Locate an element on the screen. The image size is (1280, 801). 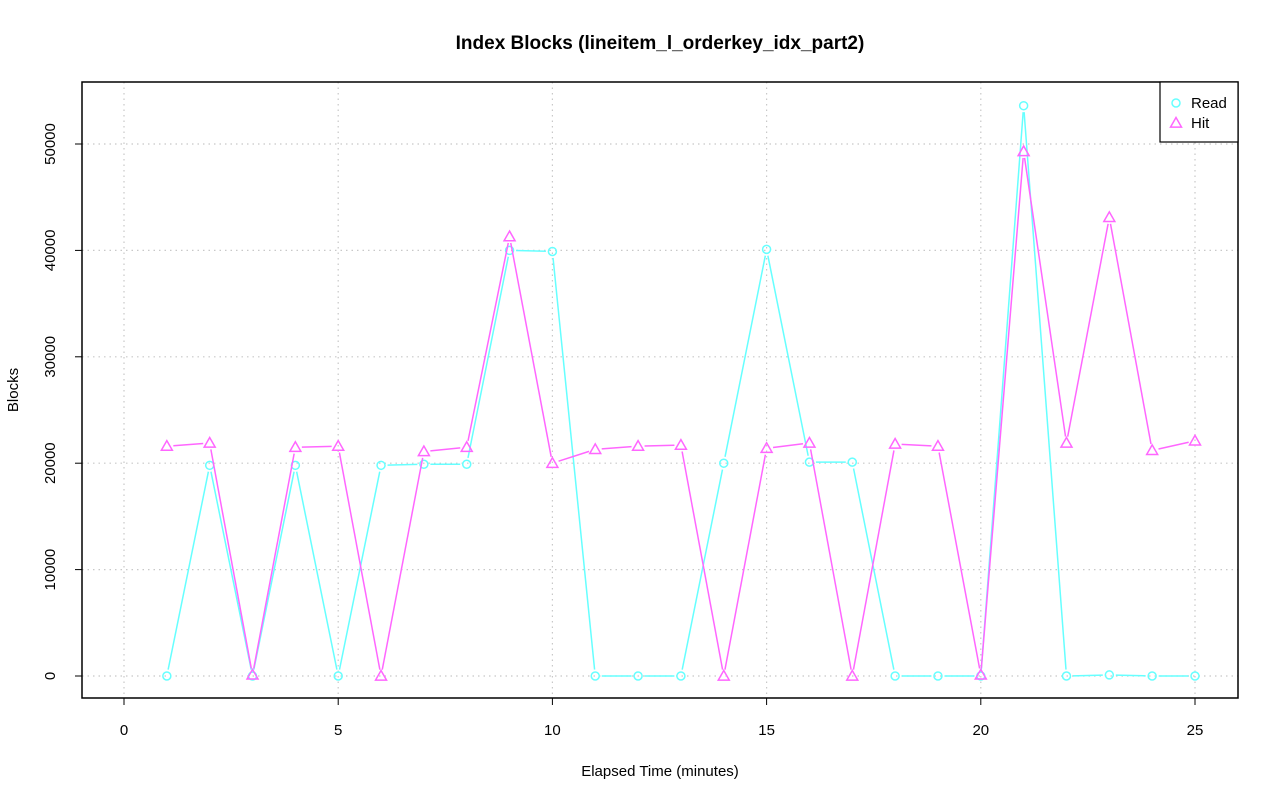
y-axis-label: Blocks is located at coordinates (13, 390).